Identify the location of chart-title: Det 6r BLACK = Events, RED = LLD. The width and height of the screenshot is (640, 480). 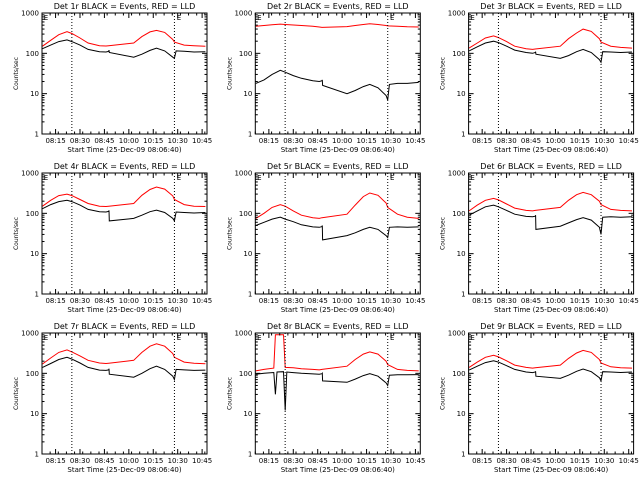
(551, 166).